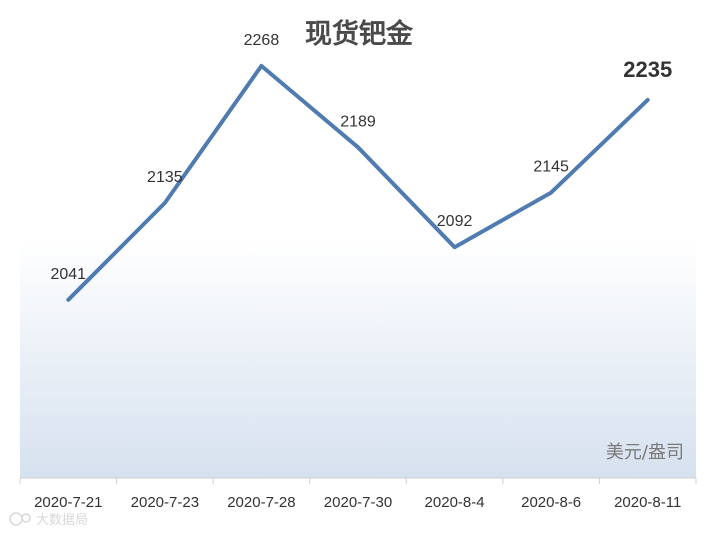  I want to click on data-label: 2268, so click(262, 40).